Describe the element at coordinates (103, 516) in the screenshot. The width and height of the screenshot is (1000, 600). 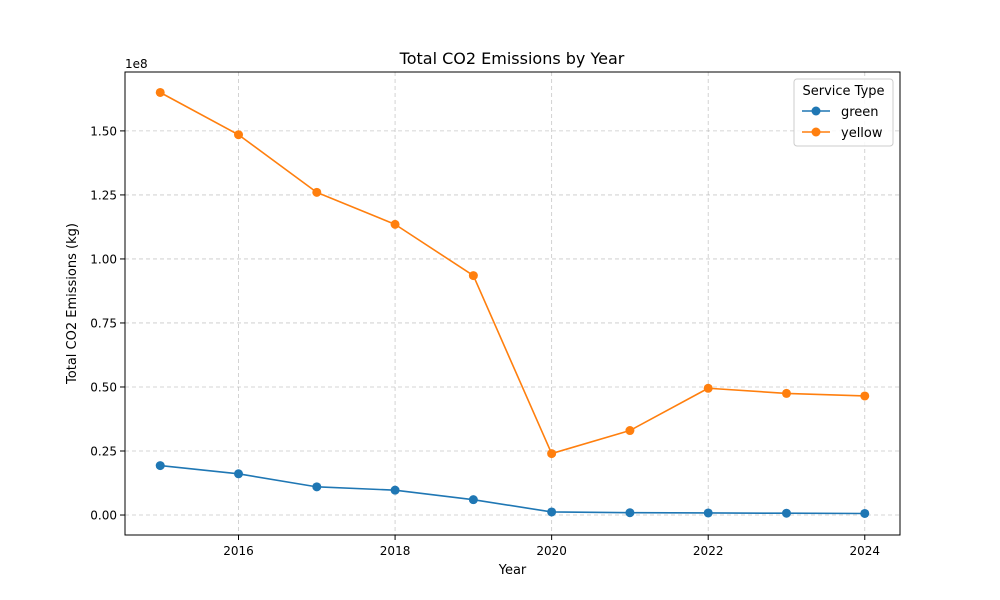
I see `y-tick-label: 0.00` at that location.